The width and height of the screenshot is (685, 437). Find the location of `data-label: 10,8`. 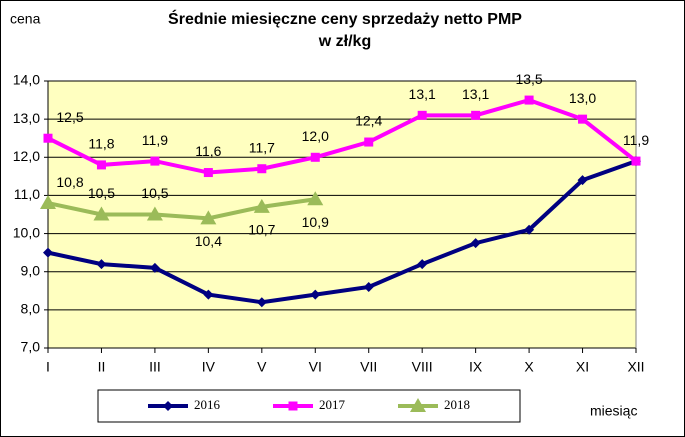

data-label: 10,8 is located at coordinates (69, 182).